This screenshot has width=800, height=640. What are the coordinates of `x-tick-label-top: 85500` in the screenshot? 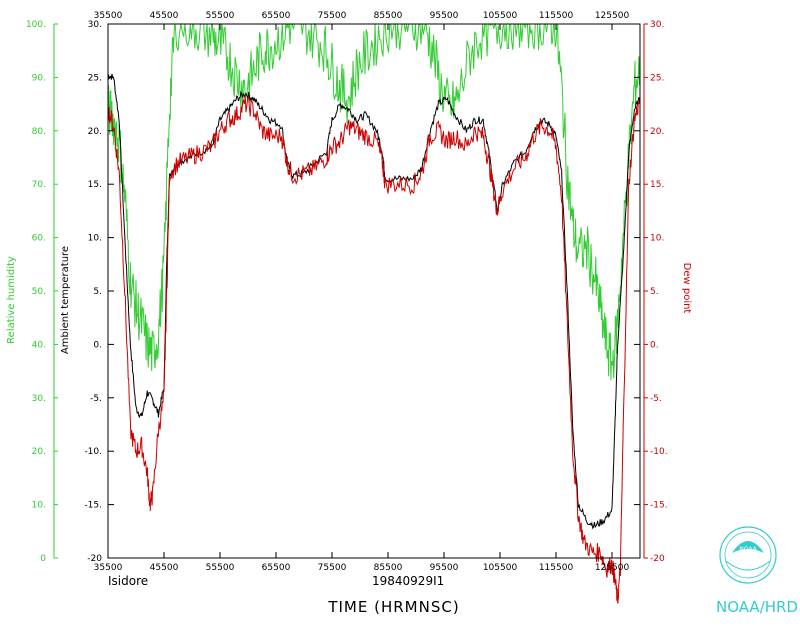 It's located at (388, 16).